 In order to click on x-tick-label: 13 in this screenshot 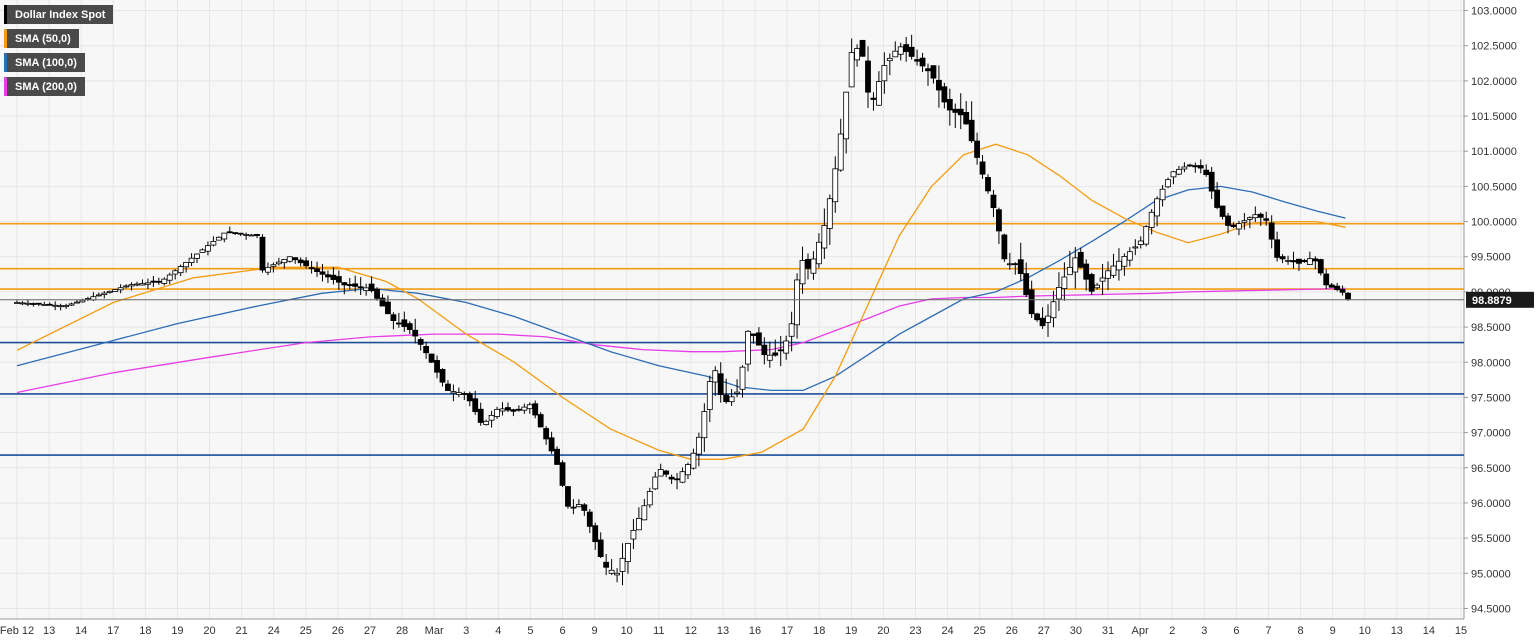, I will do `click(723, 631)`.